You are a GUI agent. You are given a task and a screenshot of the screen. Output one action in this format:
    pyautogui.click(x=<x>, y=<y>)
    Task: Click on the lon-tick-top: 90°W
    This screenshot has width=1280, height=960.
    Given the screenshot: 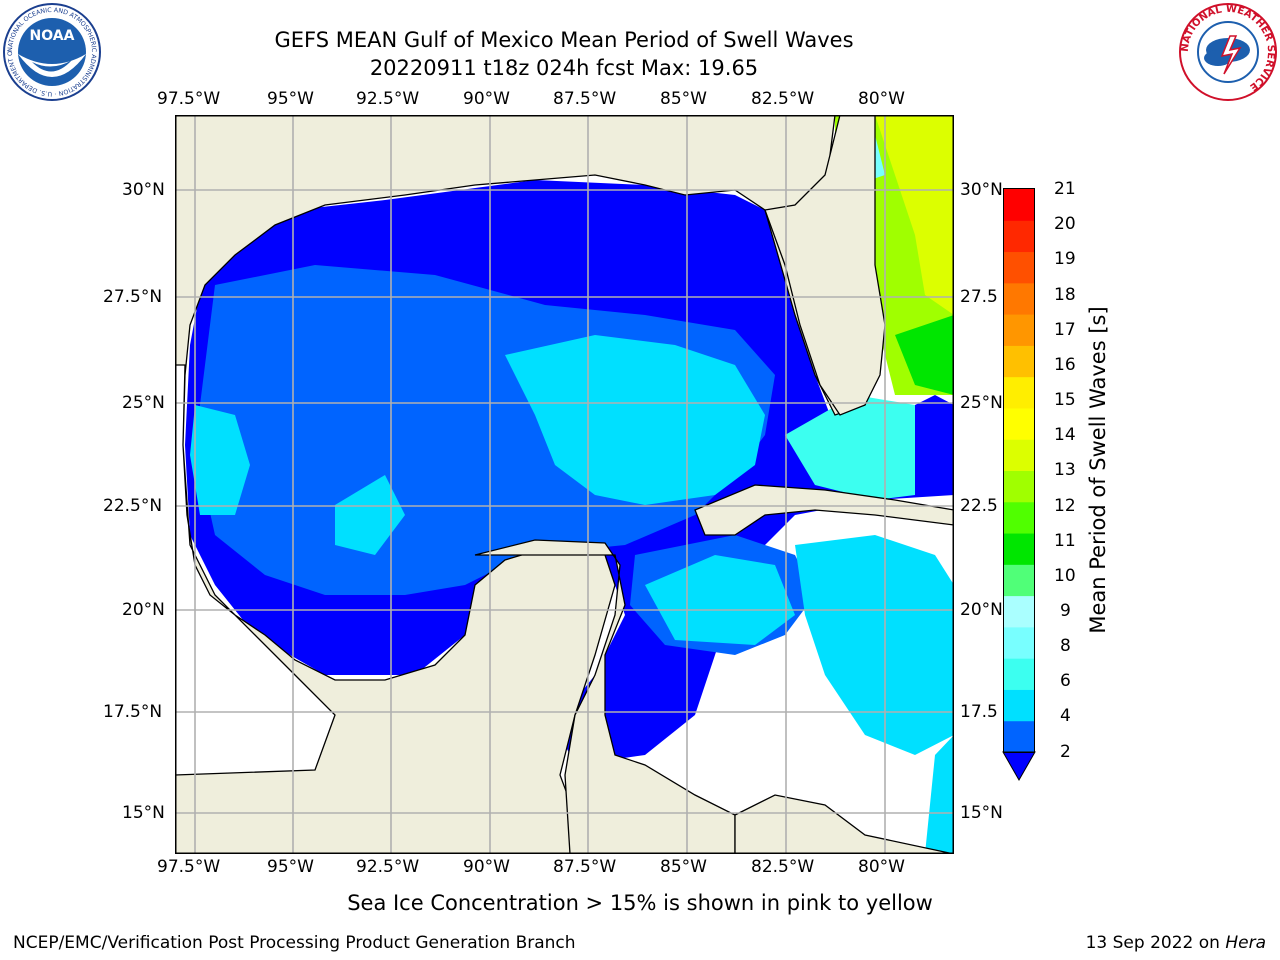 What is the action you would take?
    pyautogui.click(x=486, y=99)
    